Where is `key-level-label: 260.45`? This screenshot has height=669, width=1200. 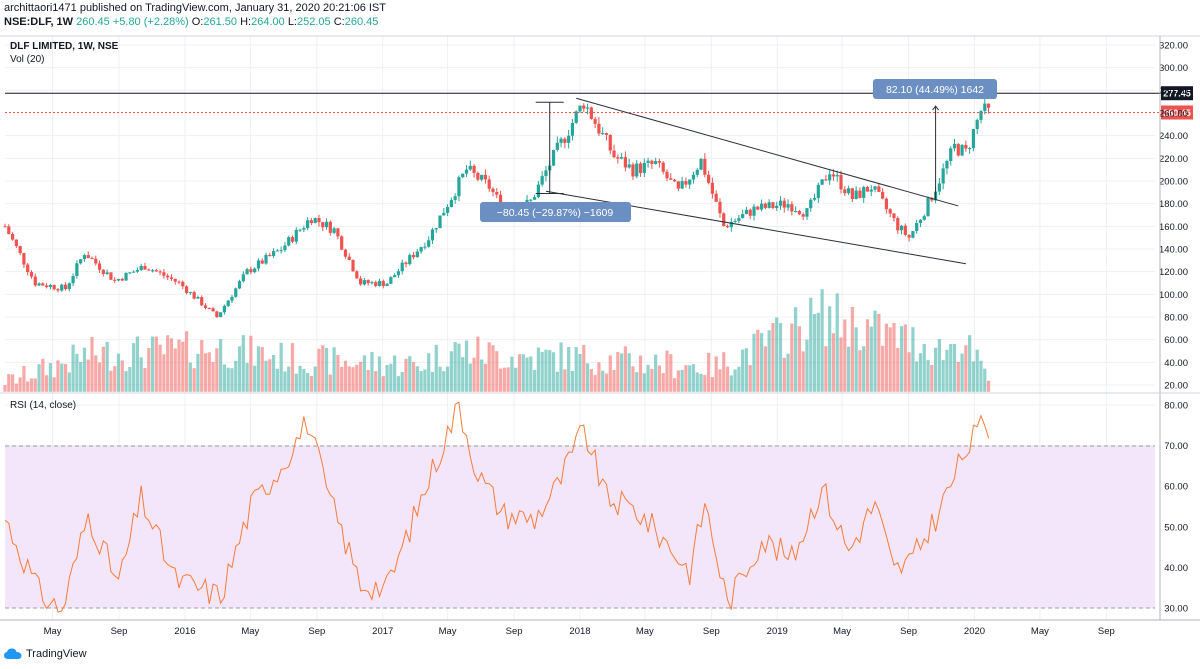
key-level-label: 260.45 is located at coordinates (1177, 113).